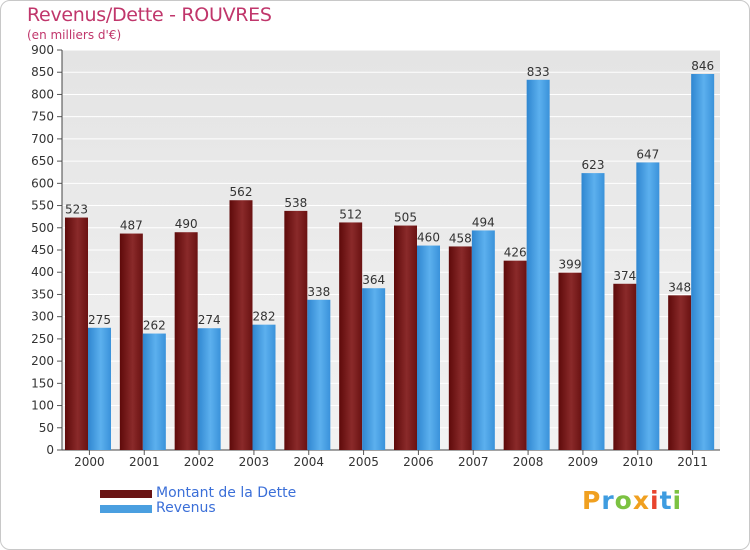  Describe the element at coordinates (154, 326) in the screenshot. I see `data-label-revenus: 262` at that location.